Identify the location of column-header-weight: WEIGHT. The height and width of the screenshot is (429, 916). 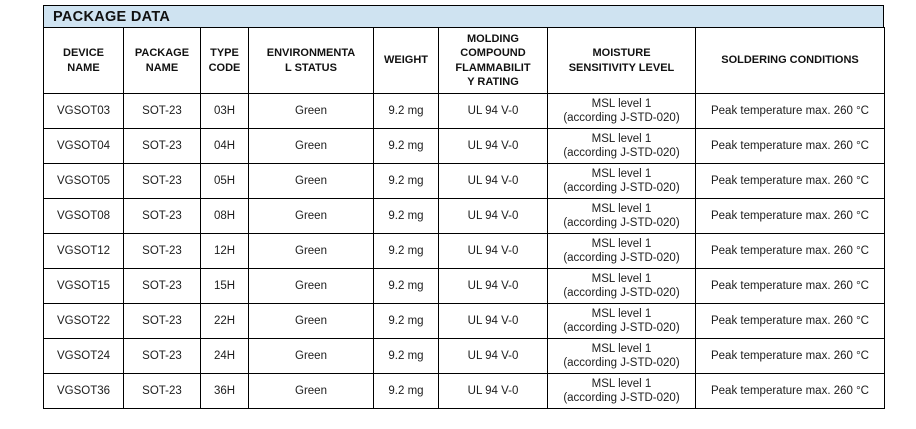
(406, 60).